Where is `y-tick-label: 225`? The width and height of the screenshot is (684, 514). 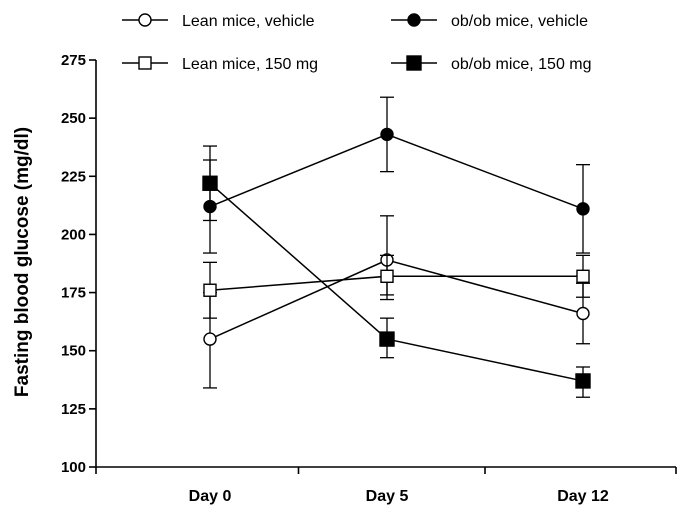 y-tick-label: 225 is located at coordinates (73, 176).